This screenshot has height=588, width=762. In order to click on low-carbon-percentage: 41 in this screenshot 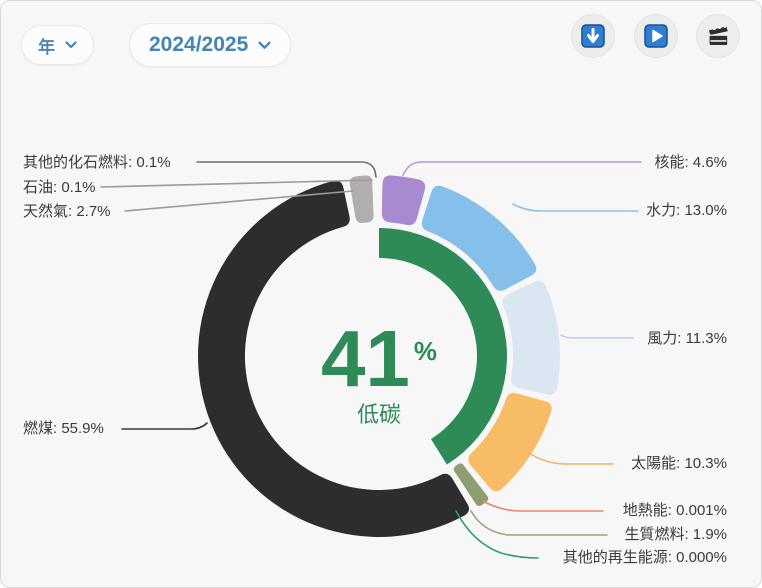, I will do `click(365, 358)`.